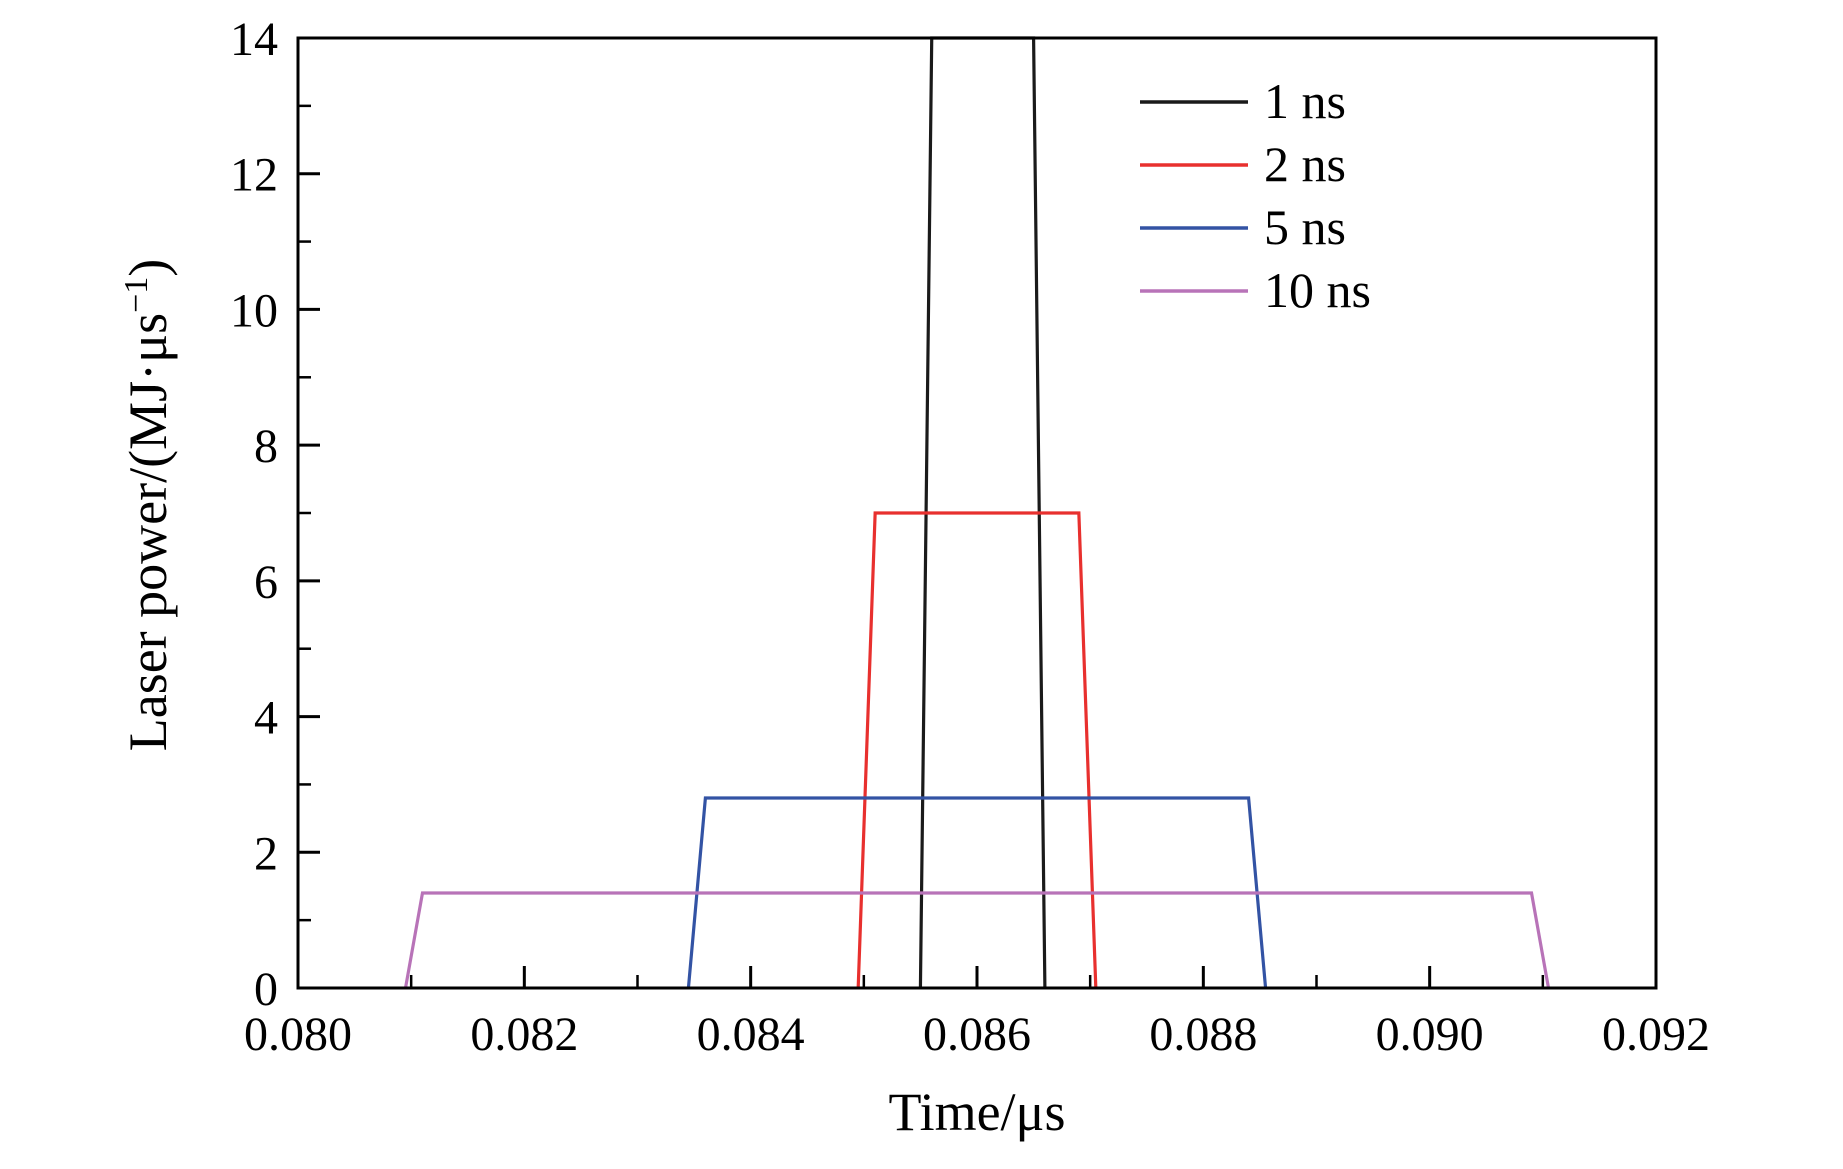 The image size is (1843, 1169). Describe the element at coordinates (977, 1034) in the screenshot. I see `x-tick-label: 0.086` at that location.